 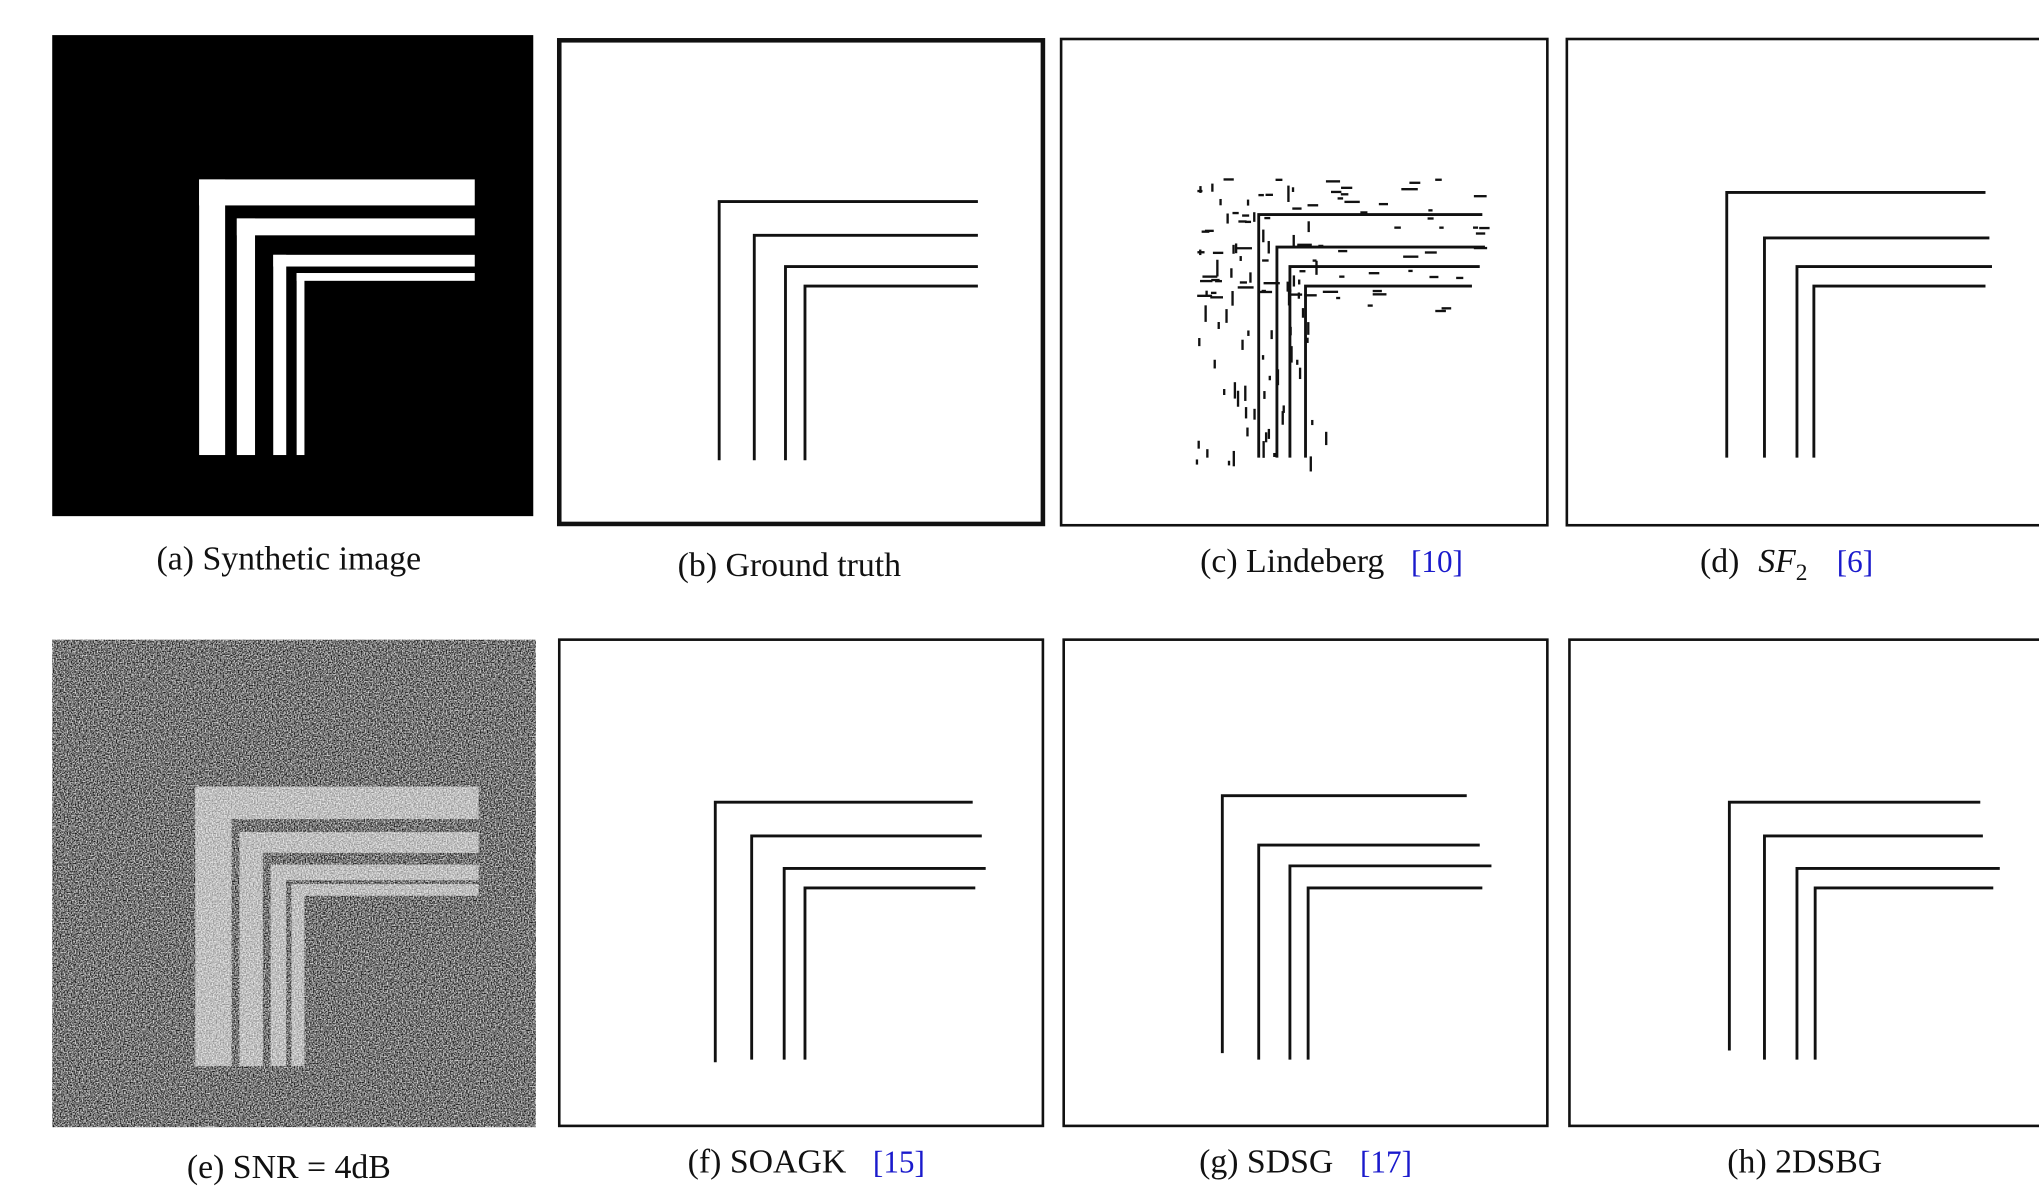 I want to click on caption: (a) Synthetic image, so click(x=289, y=558).